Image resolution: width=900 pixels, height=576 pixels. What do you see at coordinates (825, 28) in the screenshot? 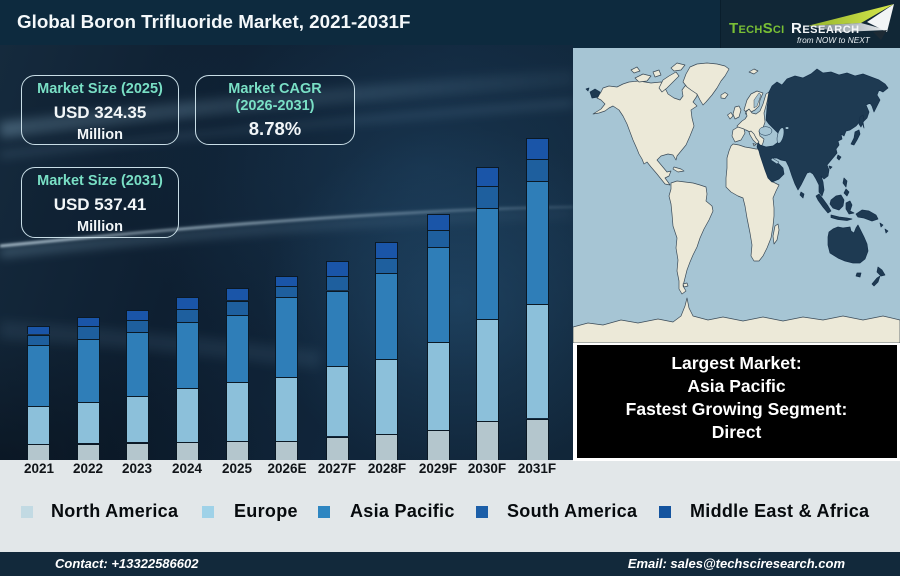
I see `svg-text: RESEARCH` at bounding box center [825, 28].